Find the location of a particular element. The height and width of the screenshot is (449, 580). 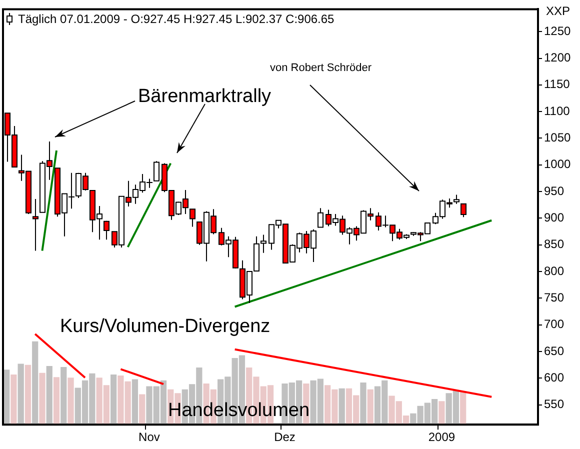

x-tick-label: Dez is located at coordinates (285, 437).